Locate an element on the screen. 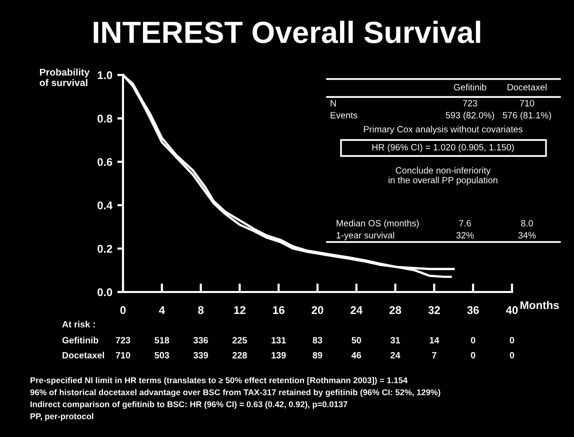 The image size is (574, 437). y-tick-label: 0.6 is located at coordinates (105, 162).